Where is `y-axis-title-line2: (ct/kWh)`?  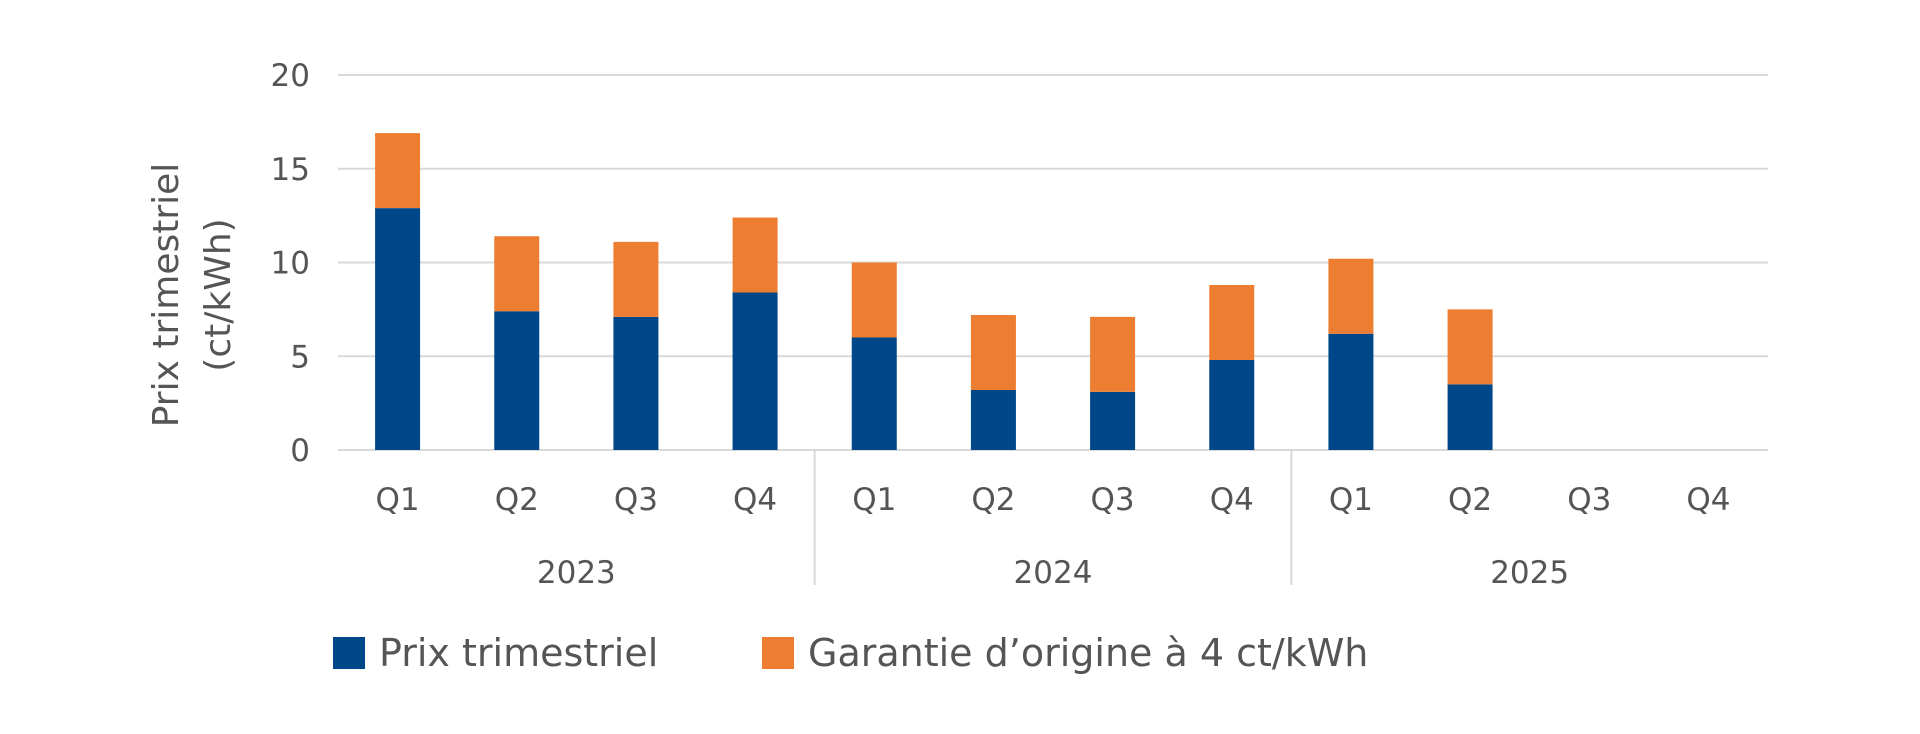
y-axis-title-line2: (ct/kWh) is located at coordinates (218, 294).